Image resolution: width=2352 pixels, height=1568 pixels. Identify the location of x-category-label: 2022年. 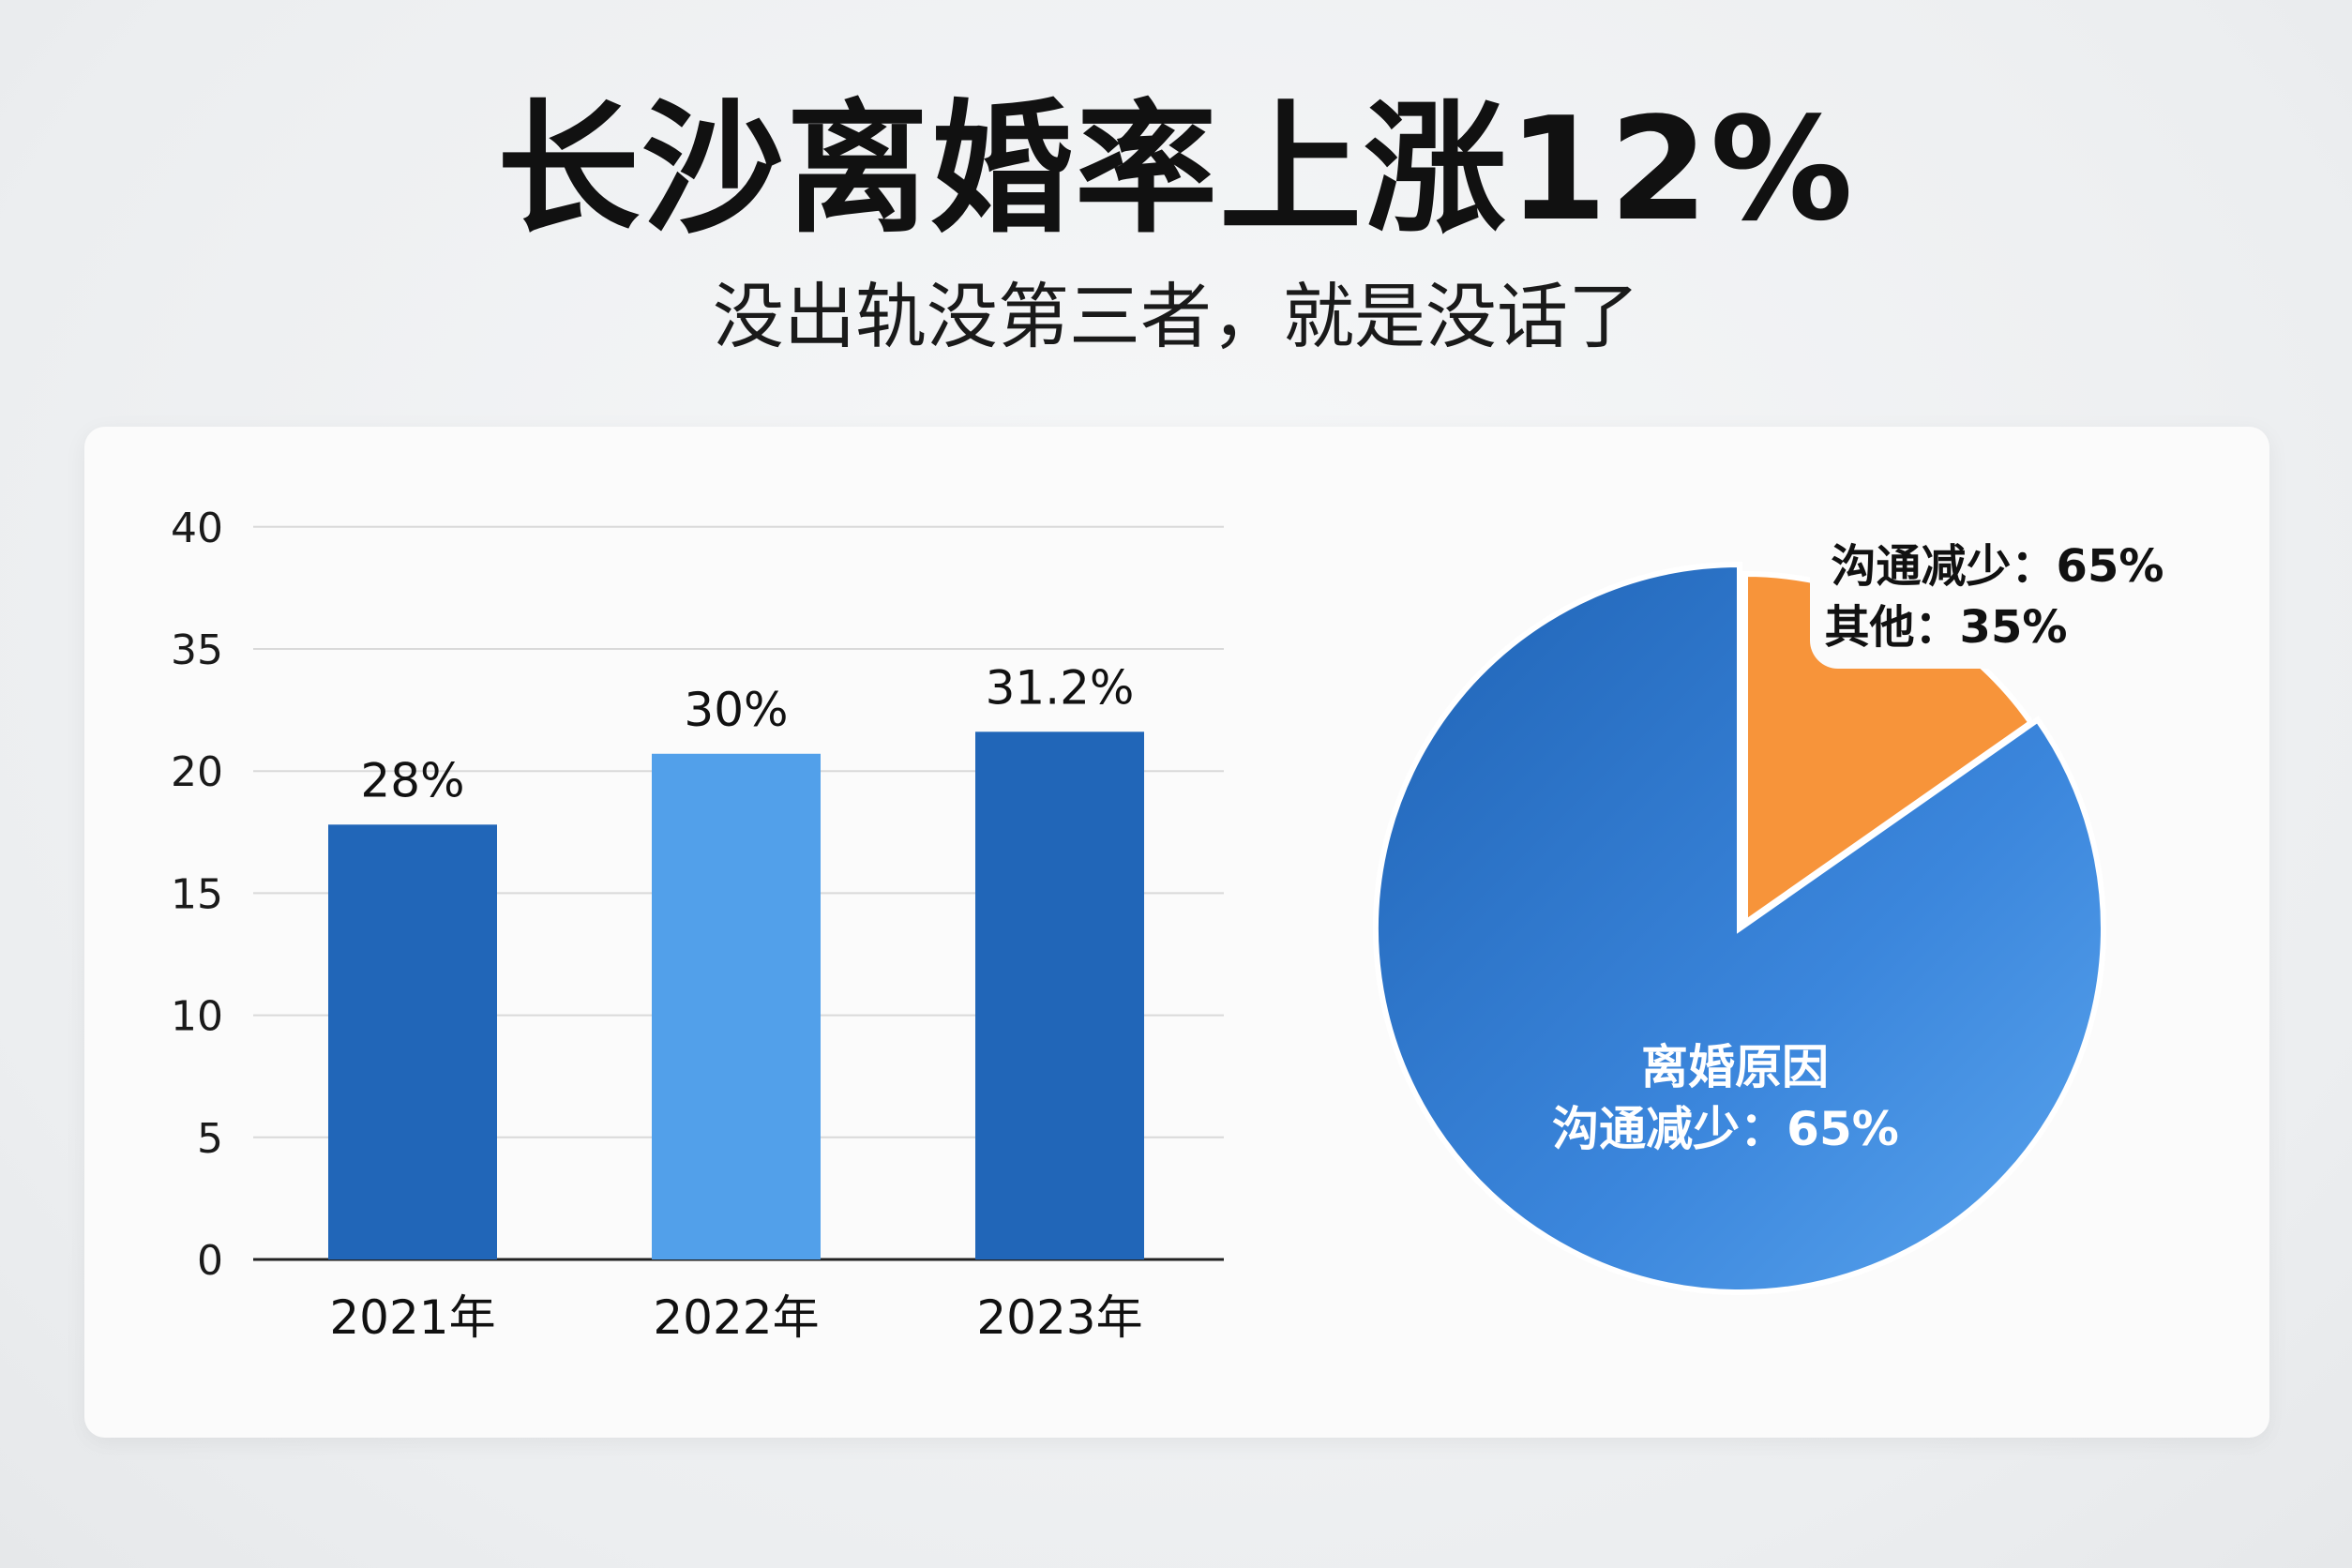
(736, 1318).